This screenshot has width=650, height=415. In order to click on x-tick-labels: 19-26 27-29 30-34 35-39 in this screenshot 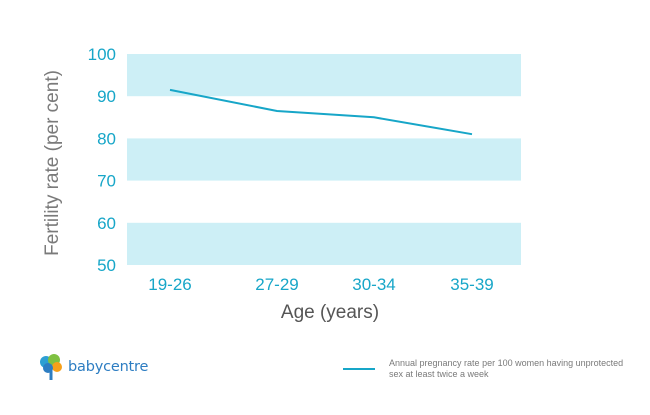, I will do `click(320, 284)`.